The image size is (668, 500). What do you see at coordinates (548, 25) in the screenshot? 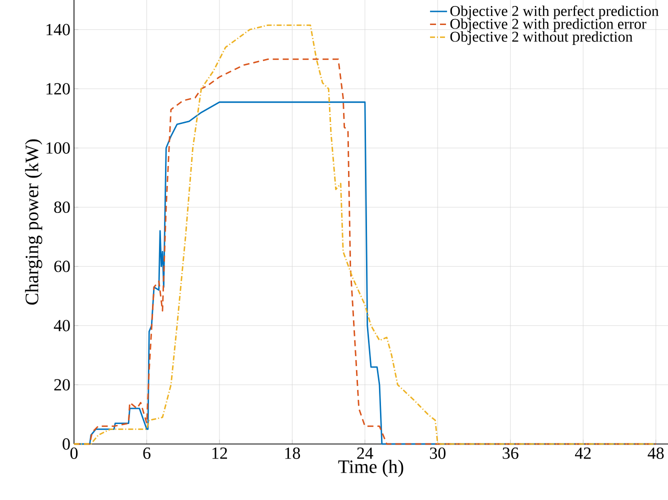
I see `legend-label: Objective 2 with prediction error` at bounding box center [548, 25].